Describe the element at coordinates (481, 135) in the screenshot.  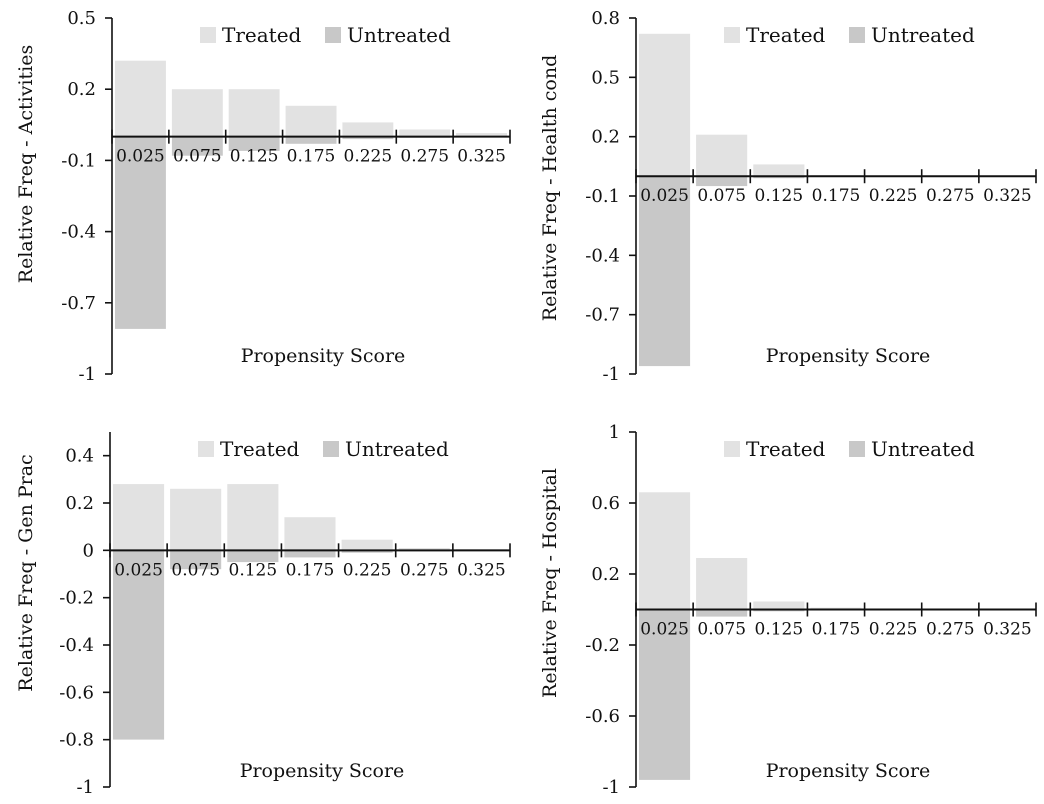
I see `bar-treated-0.325` at that location.